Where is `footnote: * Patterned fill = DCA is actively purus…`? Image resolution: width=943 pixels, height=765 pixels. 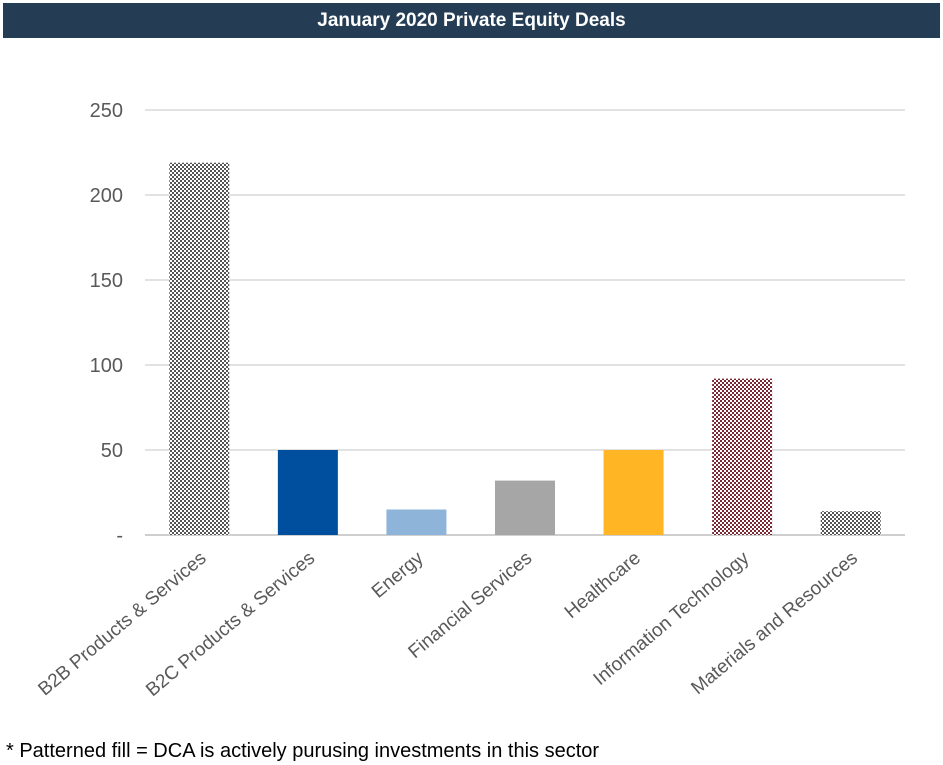
footnote: * Patterned fill = DCA is actively purus… is located at coordinates (303, 751).